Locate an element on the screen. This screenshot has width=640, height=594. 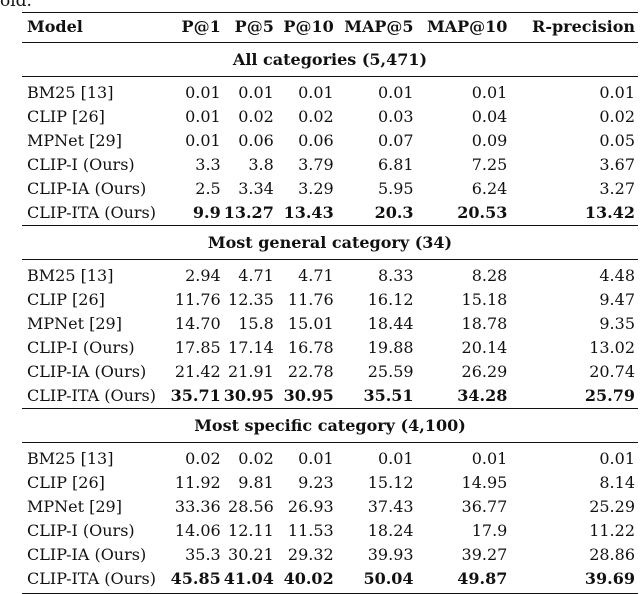
metric-cell: 14.95 is located at coordinates (484, 482).